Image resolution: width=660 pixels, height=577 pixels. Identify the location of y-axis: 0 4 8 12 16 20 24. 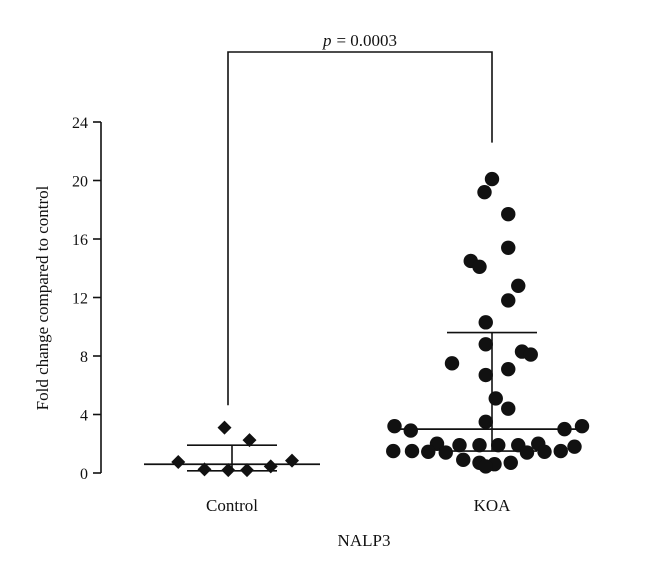
(87, 299).